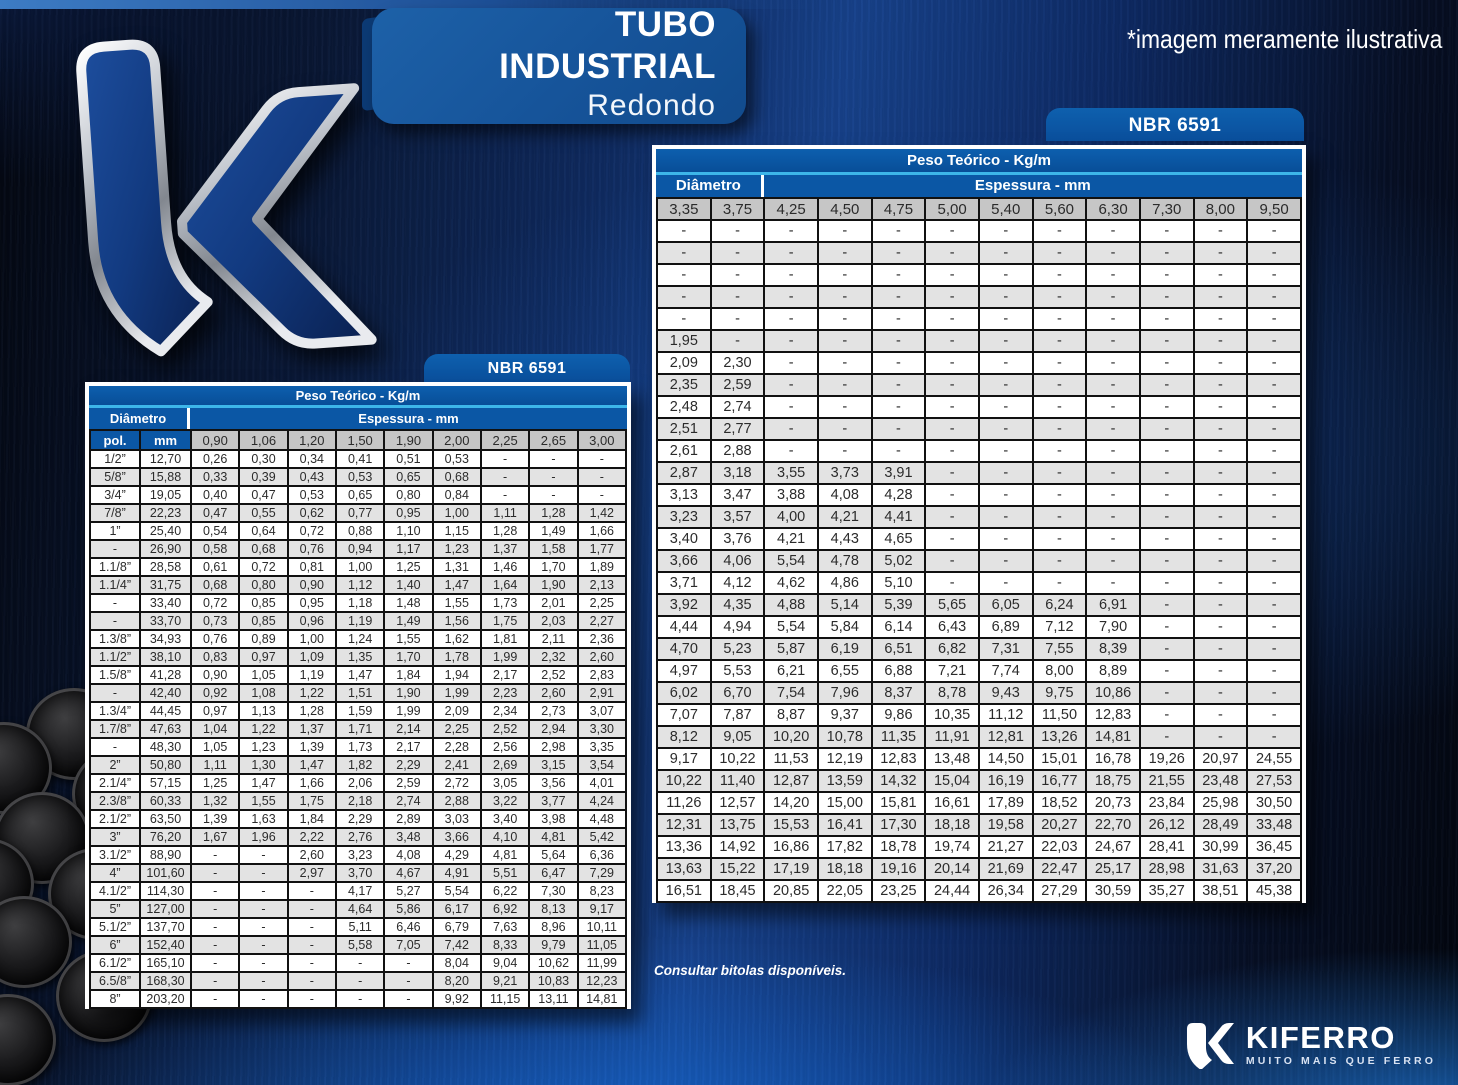 This screenshot has height=1085, width=1458. Describe the element at coordinates (791, 627) in the screenshot. I see `table-cell: 5,54` at that location.